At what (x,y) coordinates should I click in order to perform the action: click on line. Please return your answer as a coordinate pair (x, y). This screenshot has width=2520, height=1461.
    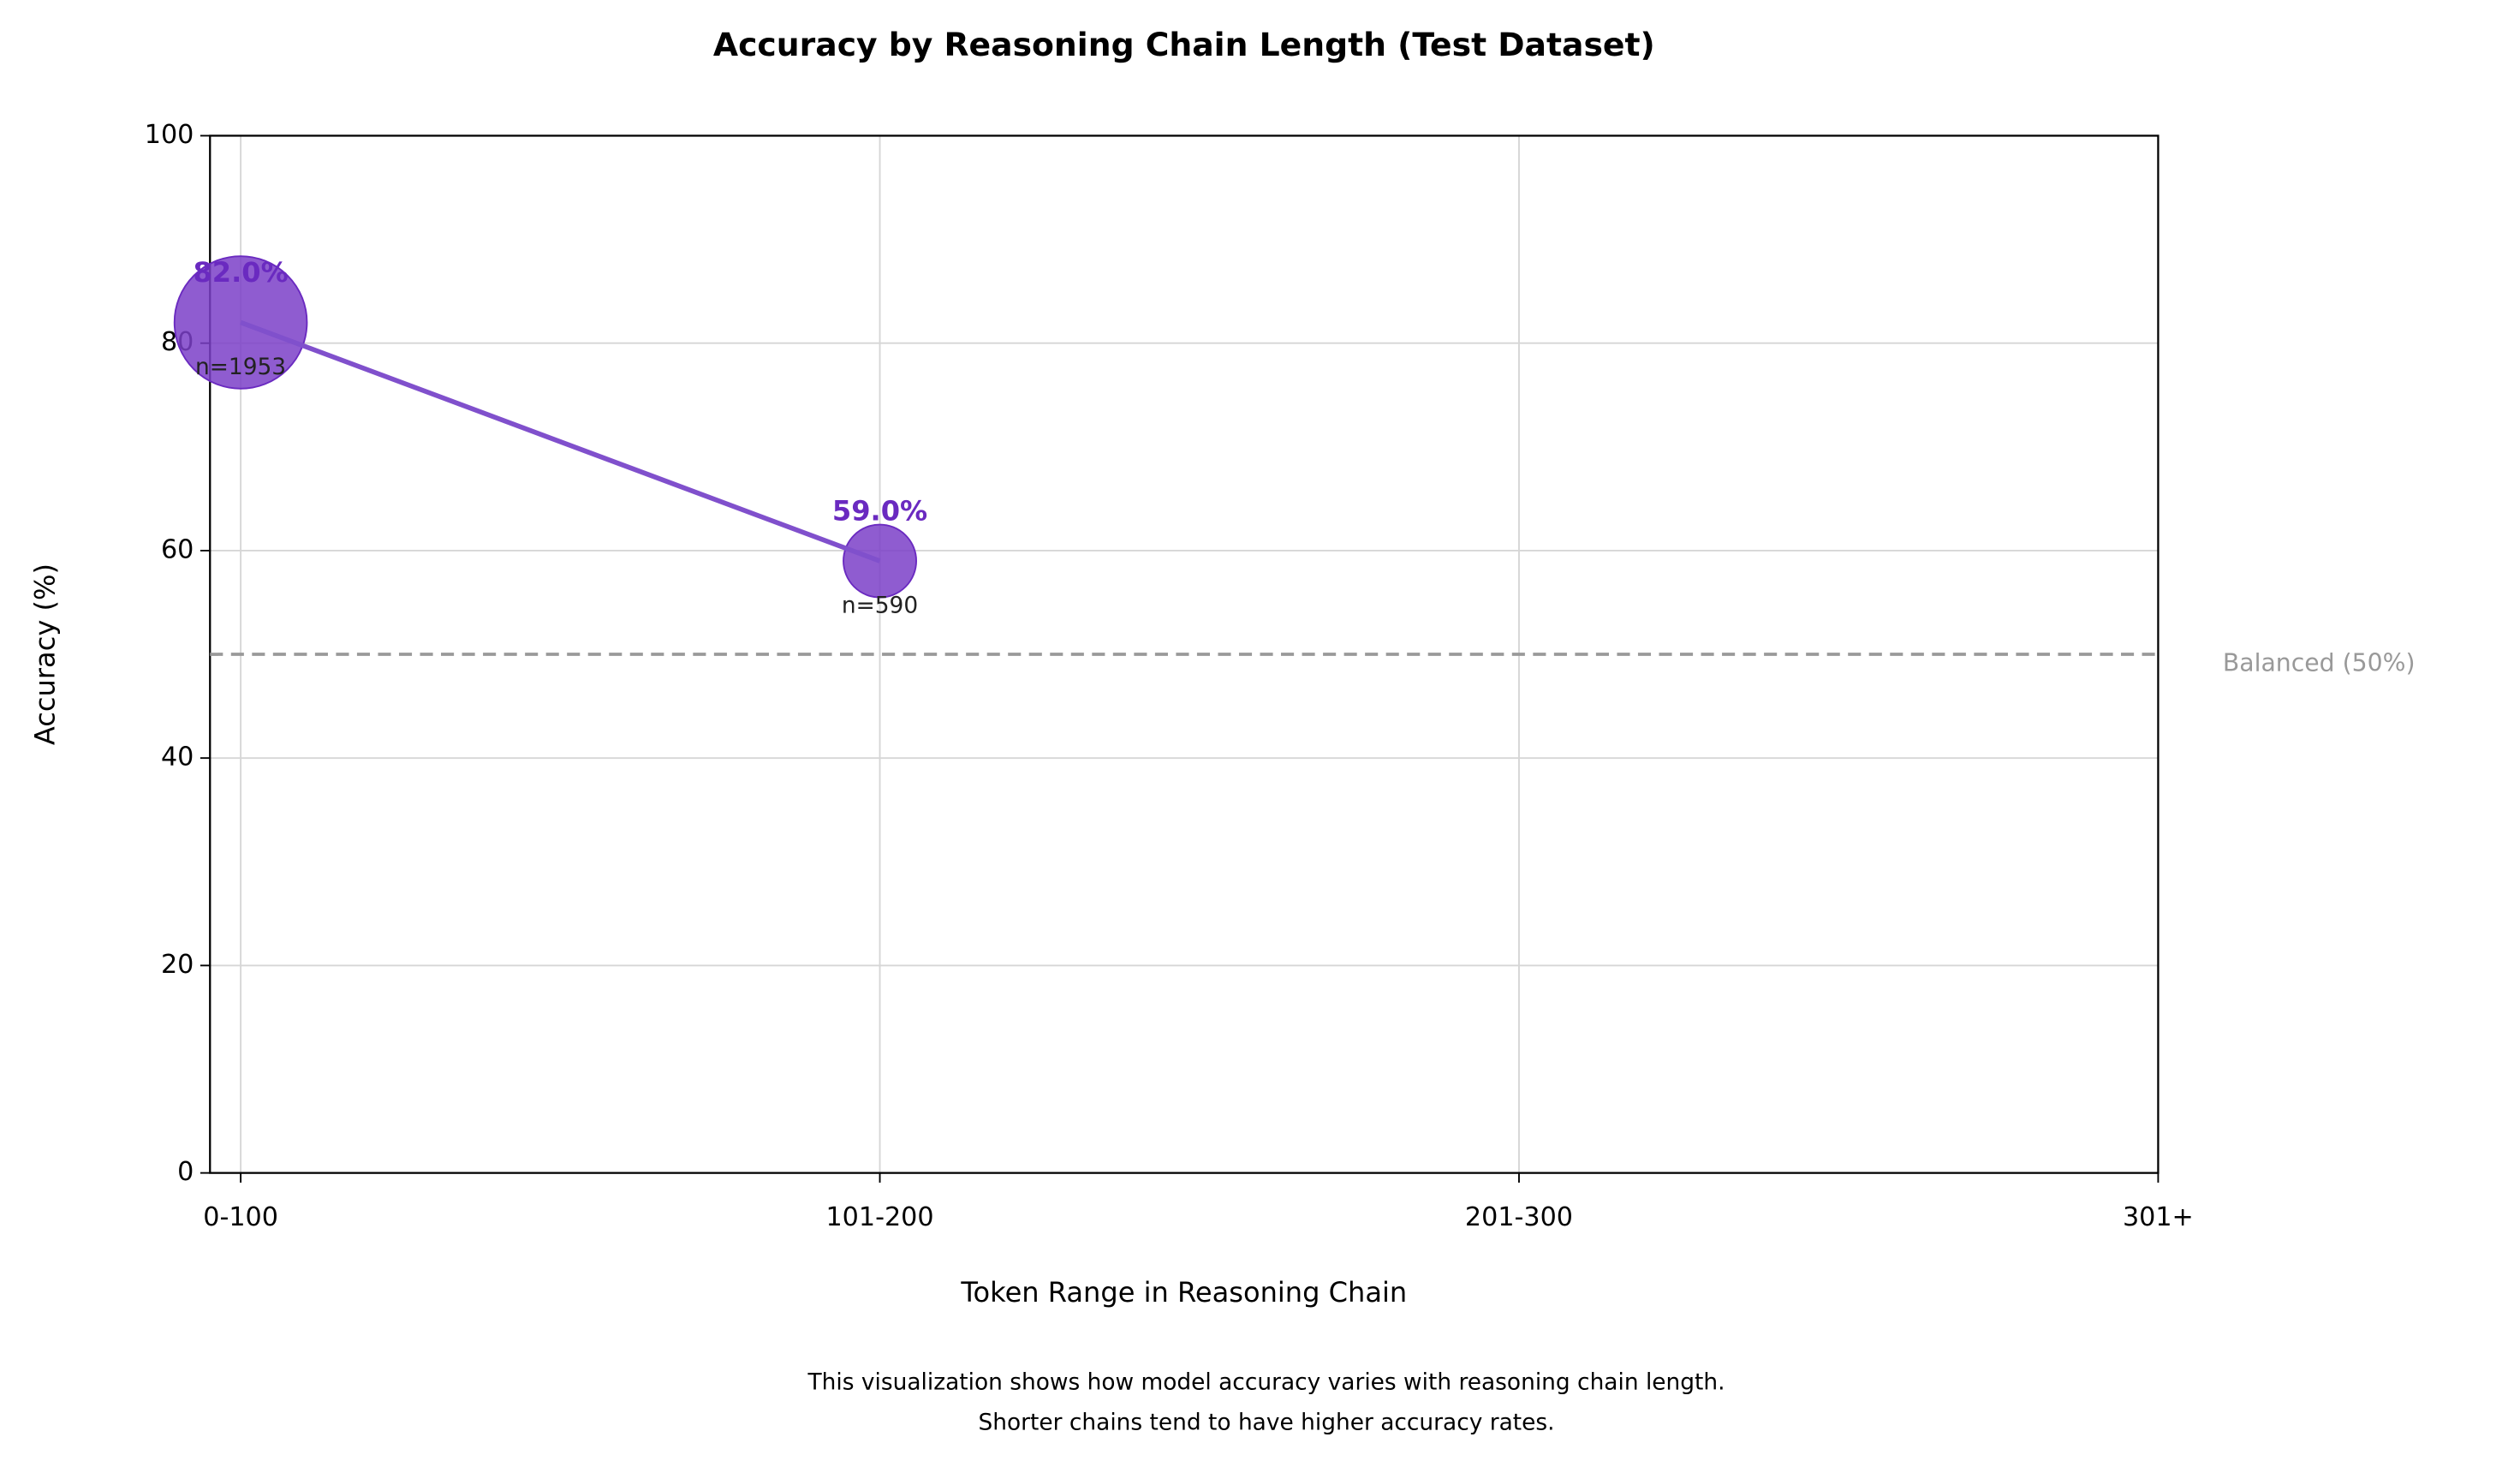
    Looking at the image, I should click on (560, 442).